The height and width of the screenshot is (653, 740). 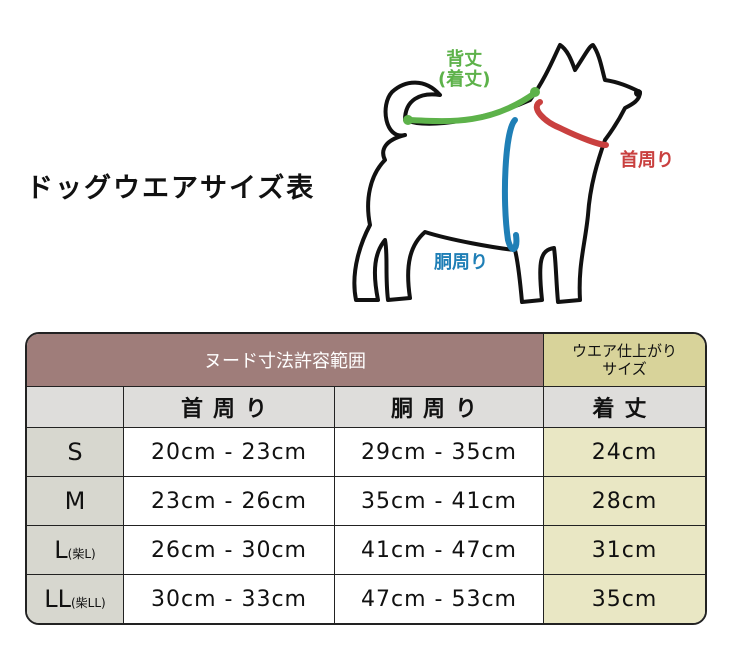 I want to click on chest-label: 胴周り, so click(x=461, y=262).